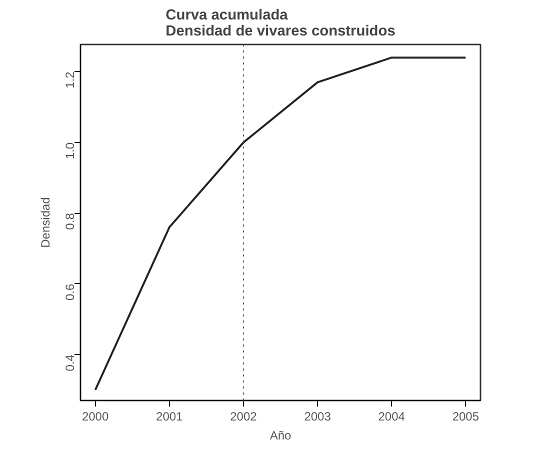 Image resolution: width=542 pixels, height=462 pixels. I want to click on x-tick-label: 2001, so click(170, 417).